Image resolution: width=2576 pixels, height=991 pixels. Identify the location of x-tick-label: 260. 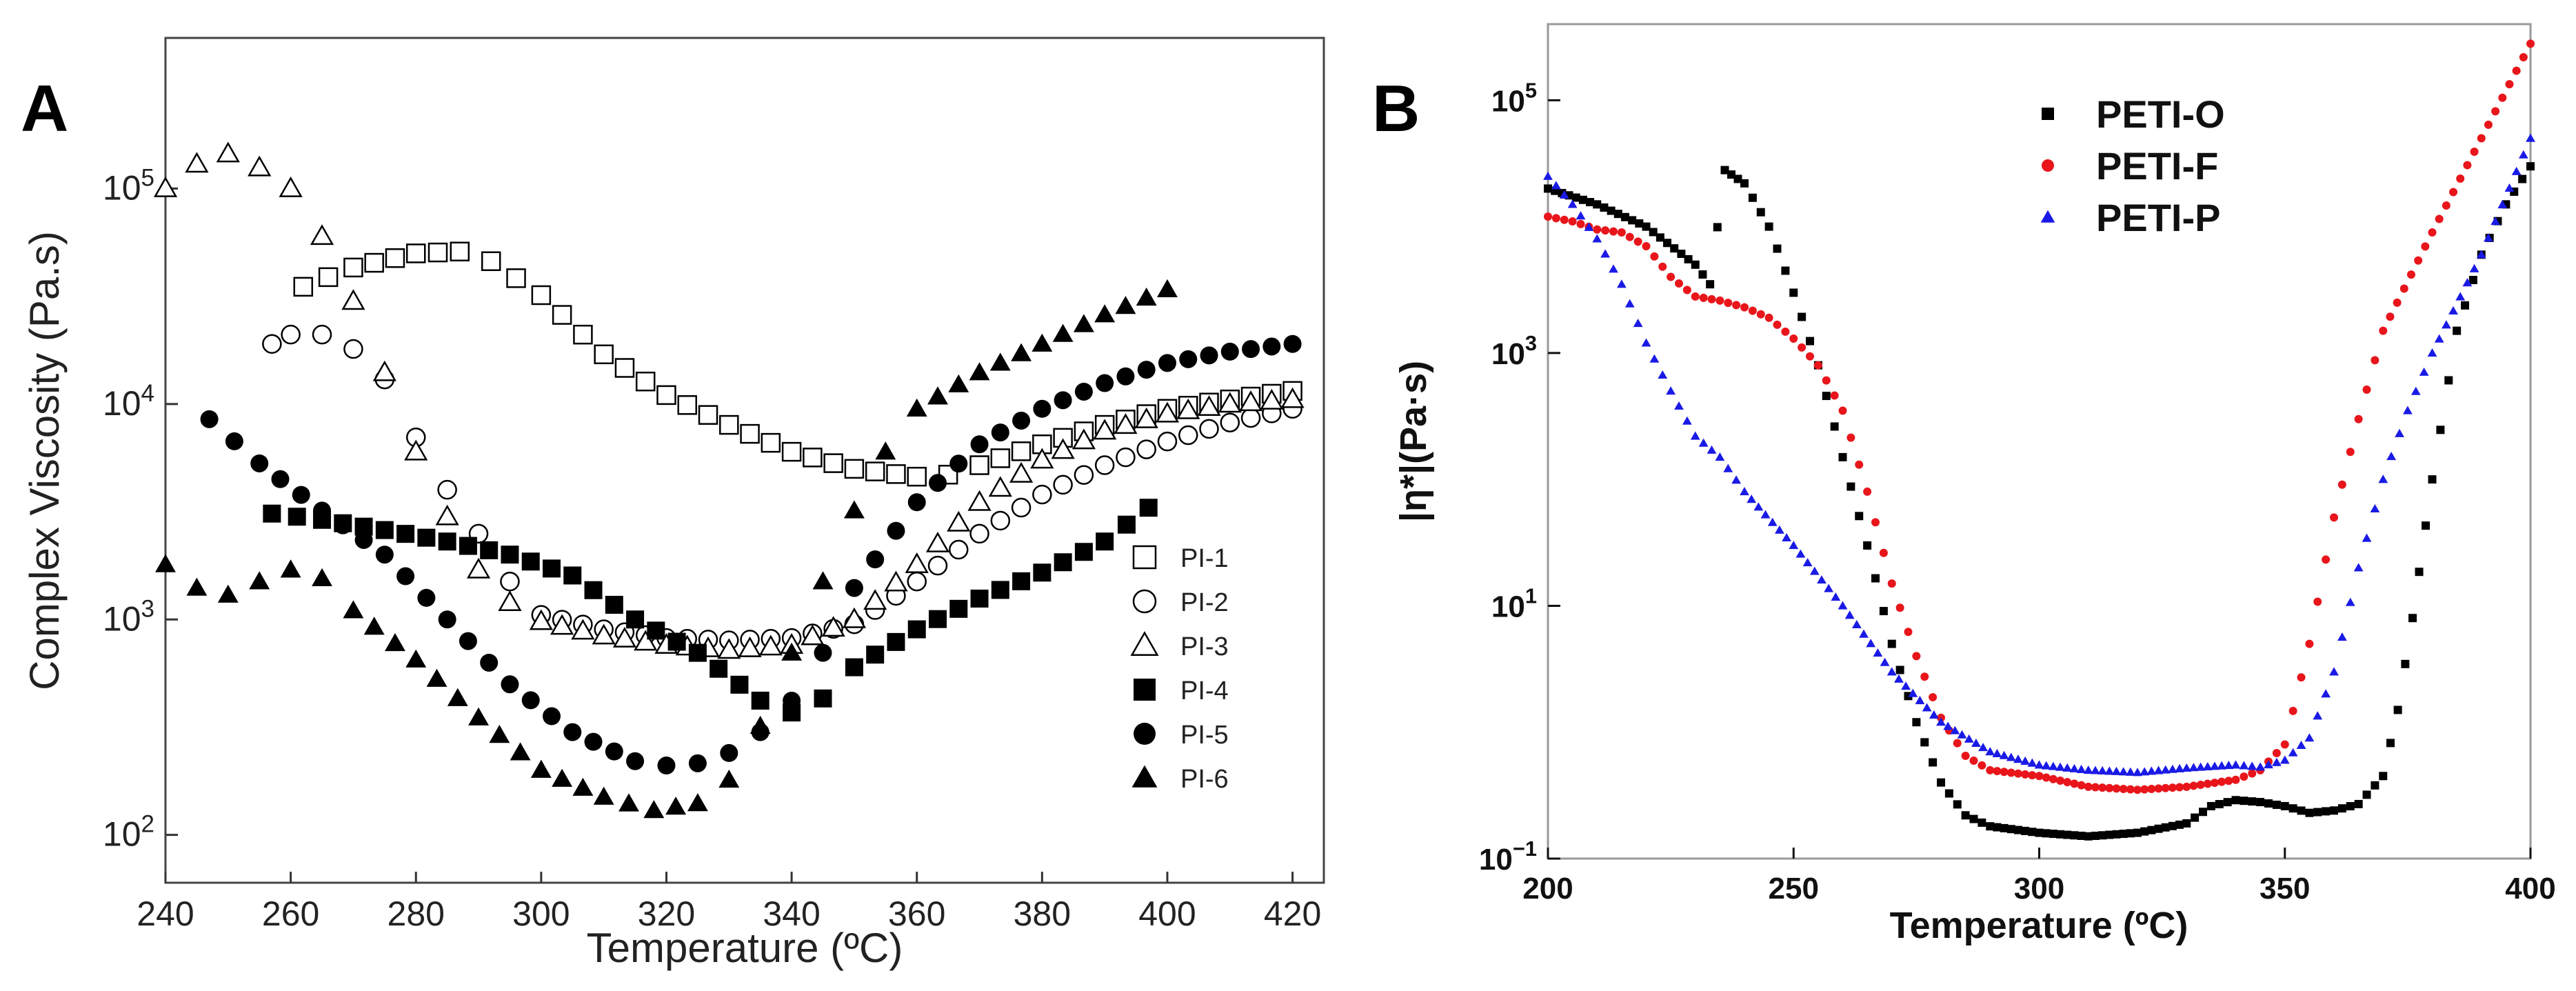
(290, 913).